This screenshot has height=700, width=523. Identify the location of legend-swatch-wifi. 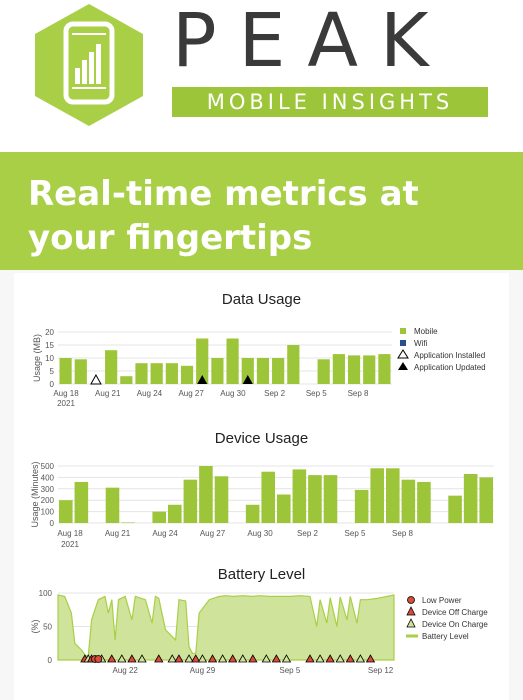
(403, 343).